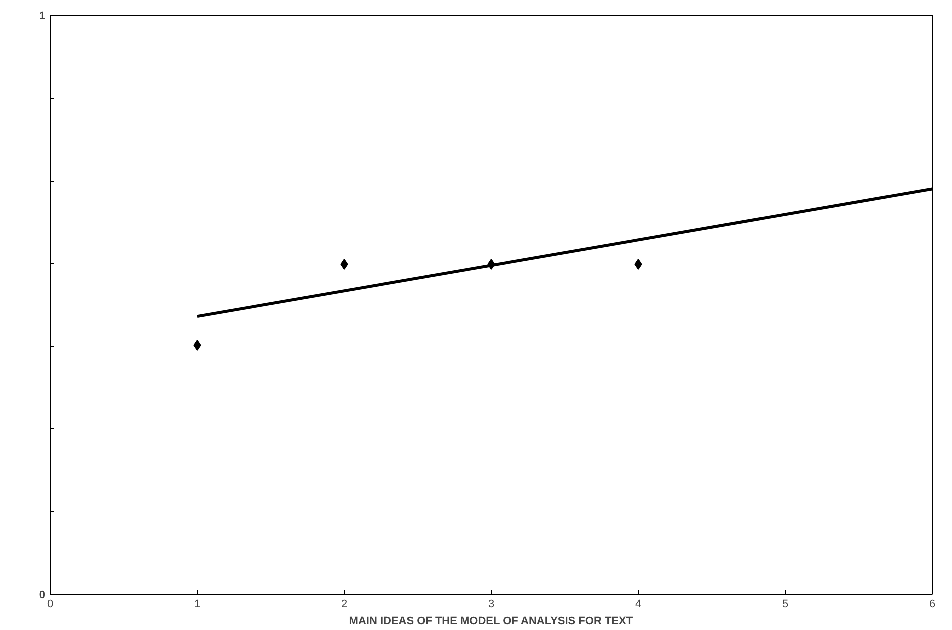 The height and width of the screenshot is (630, 952). Describe the element at coordinates (197, 604) in the screenshot. I see `x-tick-label: 1` at that location.